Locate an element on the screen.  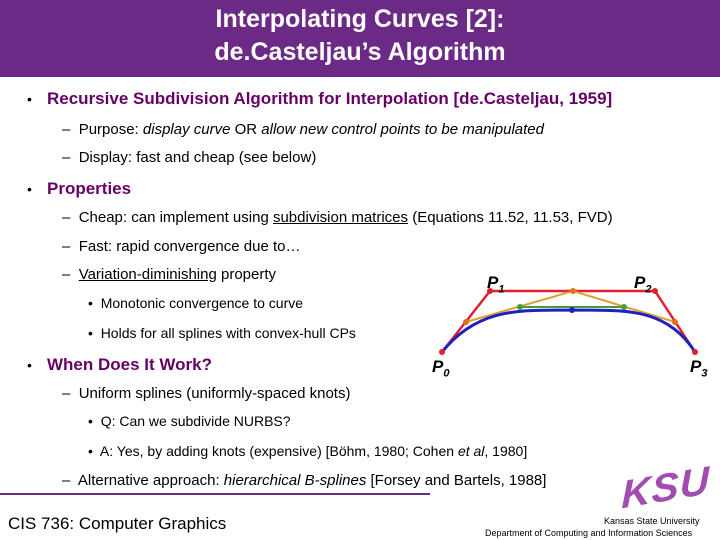
bullet-2-sub-3-item-1: • Monotonic convergence to curve is located at coordinates (196, 303).